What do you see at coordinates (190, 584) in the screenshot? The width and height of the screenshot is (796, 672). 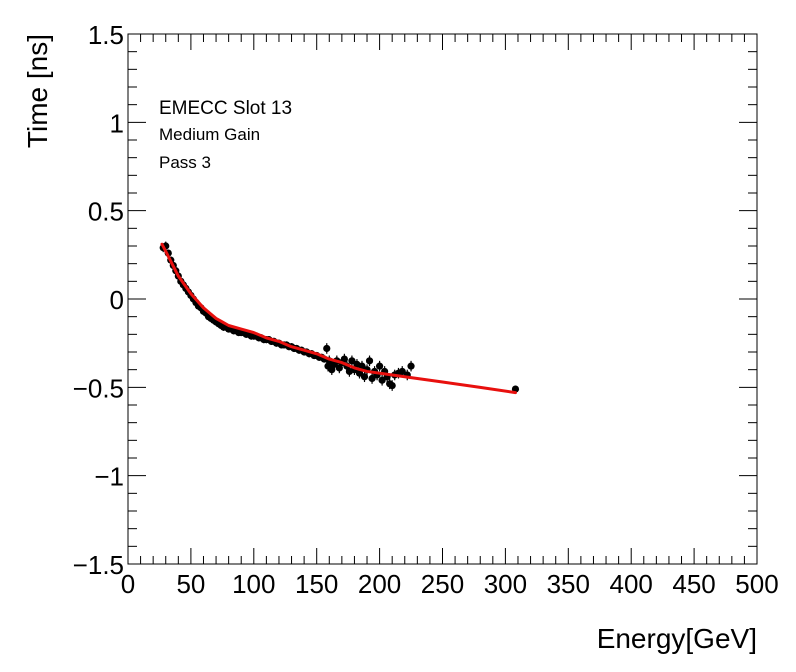 I see `x-tick-label: 50` at bounding box center [190, 584].